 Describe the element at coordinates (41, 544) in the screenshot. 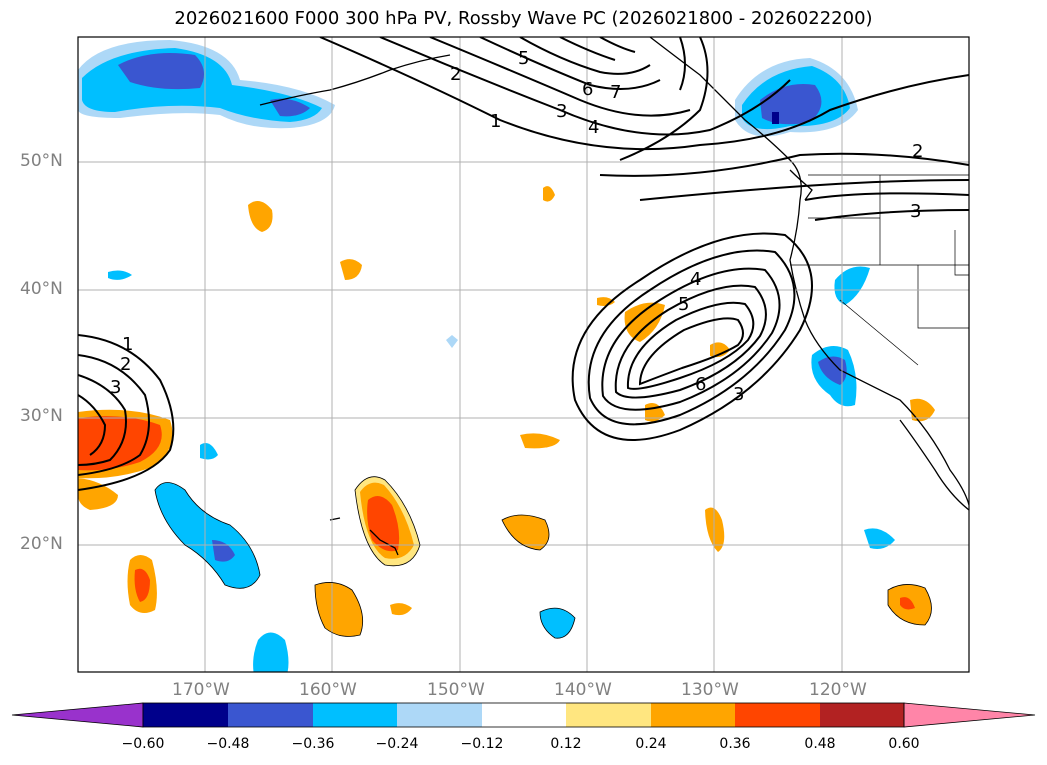

I see `lat-label: 20°N` at that location.